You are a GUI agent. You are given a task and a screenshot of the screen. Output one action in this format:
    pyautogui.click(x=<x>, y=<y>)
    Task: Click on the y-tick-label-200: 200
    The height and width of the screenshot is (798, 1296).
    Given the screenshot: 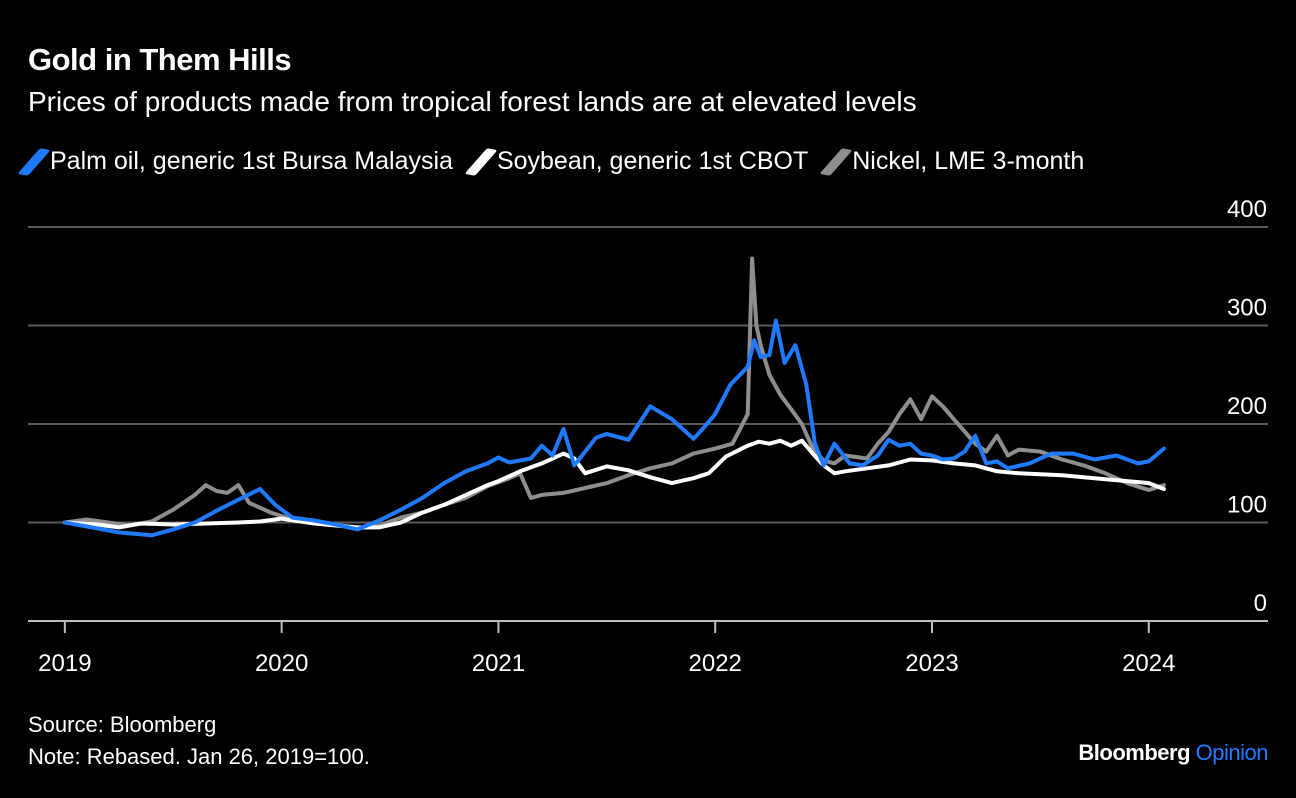 What is the action you would take?
    pyautogui.click(x=1247, y=406)
    